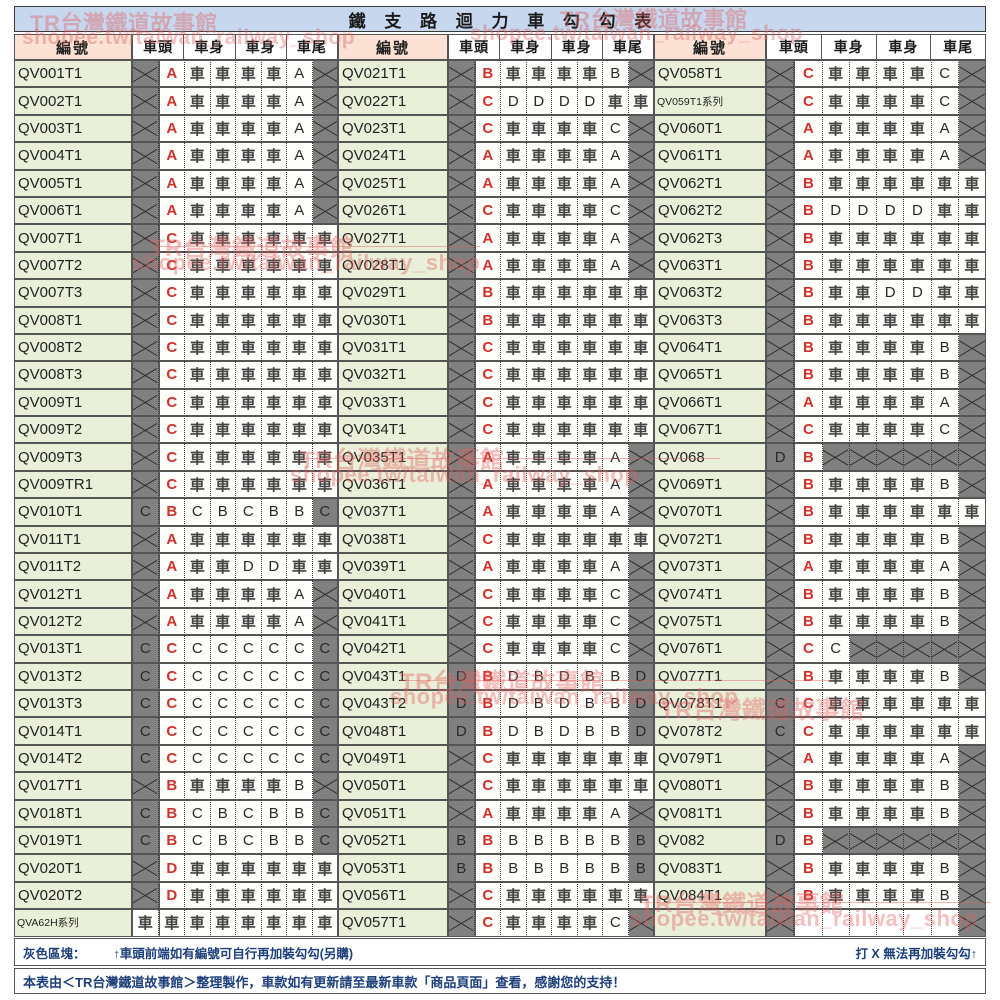 Image resolution: width=1000 pixels, height=1000 pixels. I want to click on table-row: QV067T1 C 車車車車 C, so click(820, 430).